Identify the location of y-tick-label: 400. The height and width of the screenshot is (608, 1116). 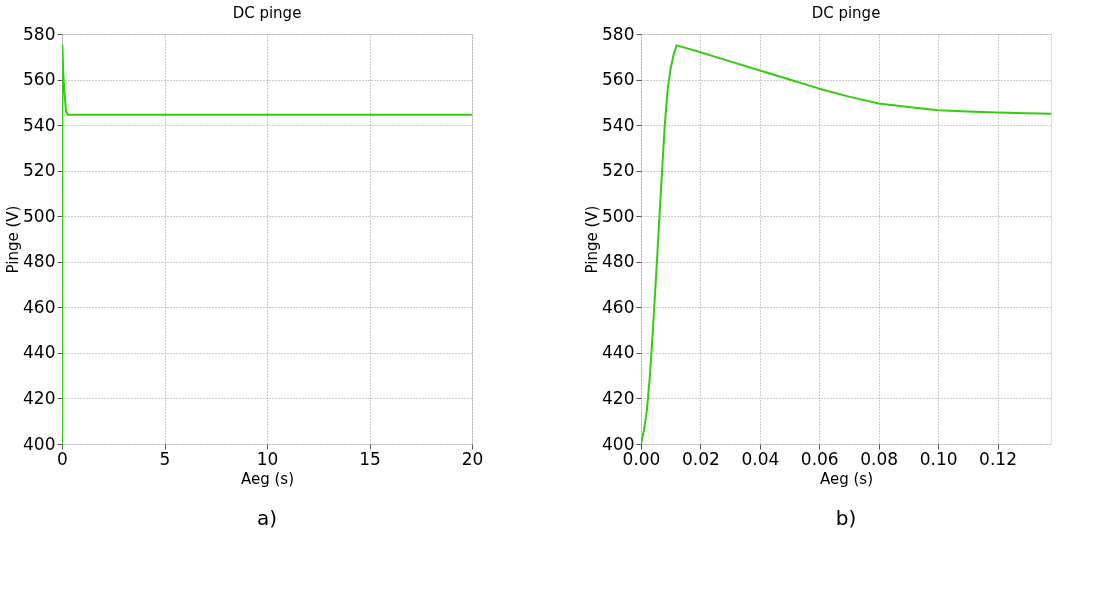
(39, 443).